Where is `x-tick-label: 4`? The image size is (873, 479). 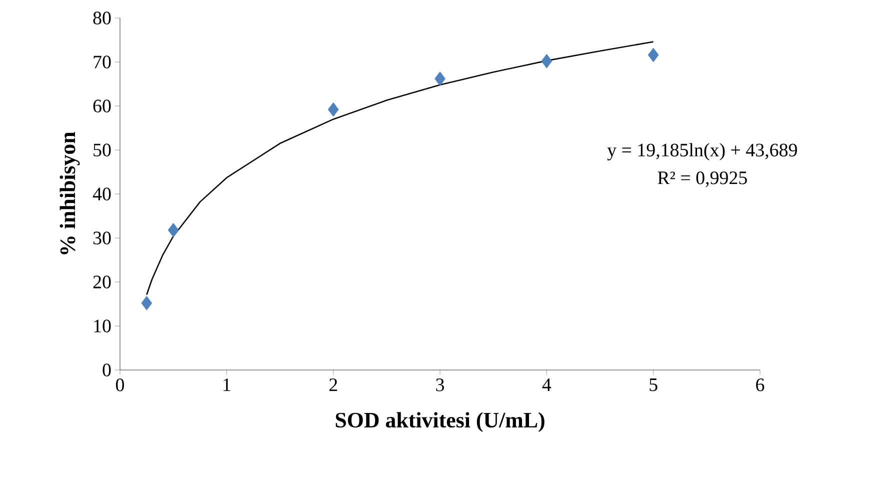
x-tick-label: 4 is located at coordinates (547, 384).